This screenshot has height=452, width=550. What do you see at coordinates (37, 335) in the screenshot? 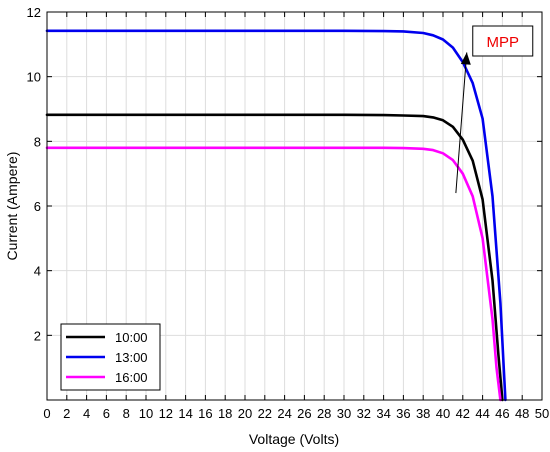
I see `y-tick-label: 2` at bounding box center [37, 335].